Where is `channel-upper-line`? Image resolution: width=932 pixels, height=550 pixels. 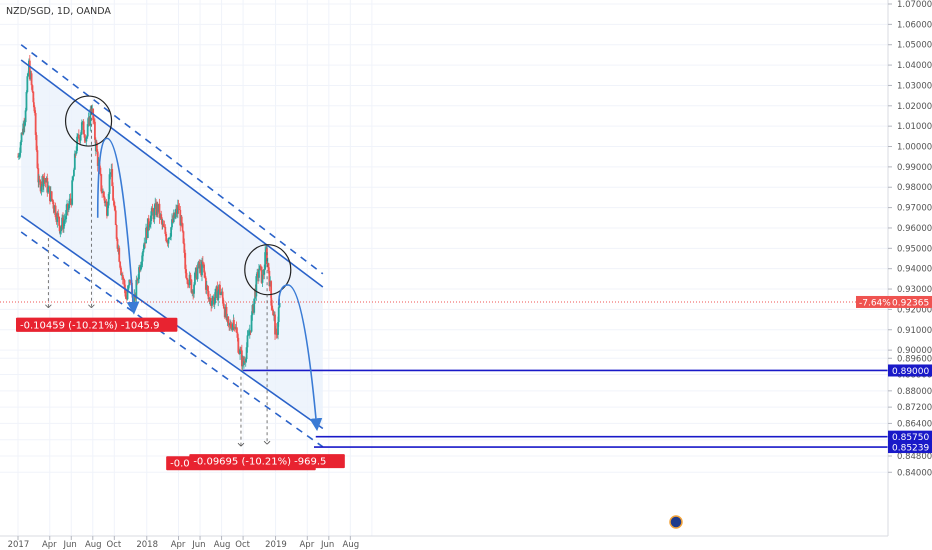 channel-upper-line is located at coordinates (172, 173).